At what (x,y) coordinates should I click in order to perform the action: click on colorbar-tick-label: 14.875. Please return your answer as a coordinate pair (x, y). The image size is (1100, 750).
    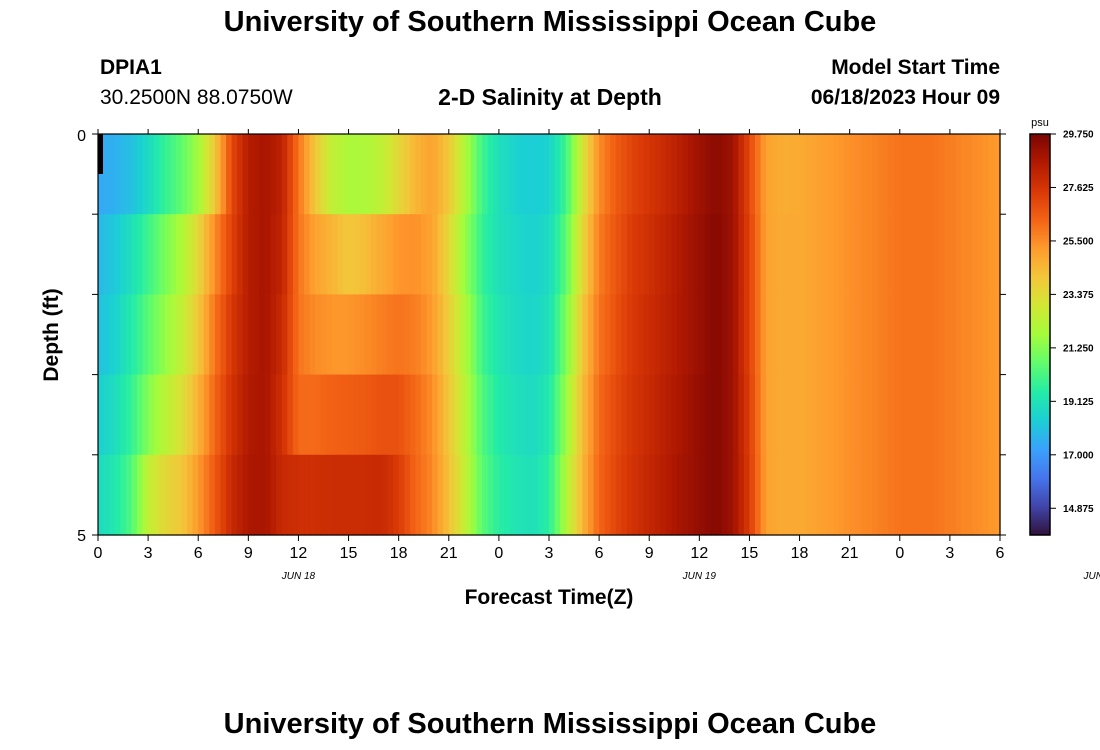
    Looking at the image, I should click on (1078, 509).